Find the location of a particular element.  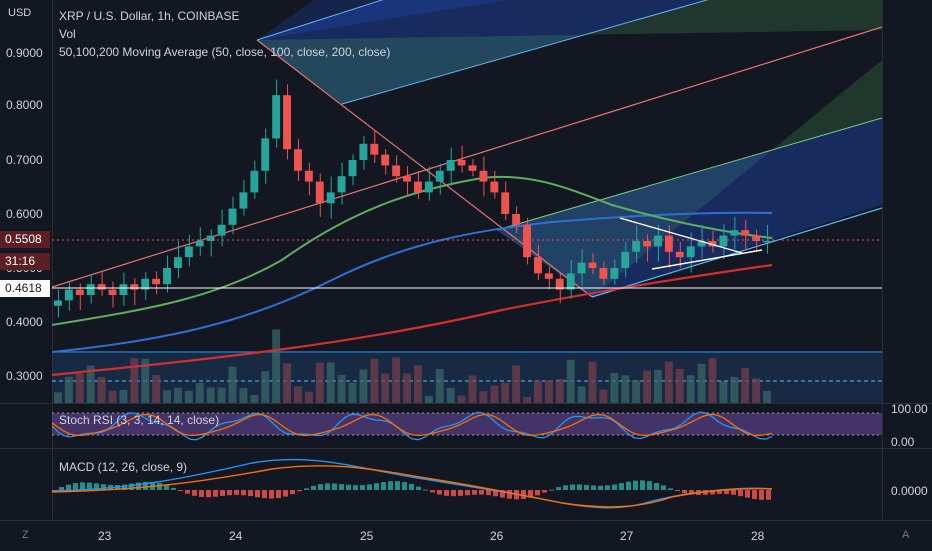

macd-pane: 0.0000 MACD (12, 26, close, 9) is located at coordinates (466, 484).